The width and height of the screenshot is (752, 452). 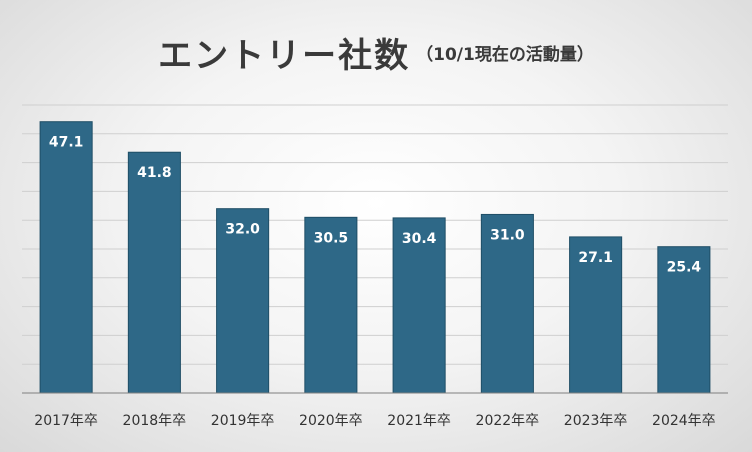 What do you see at coordinates (419, 239) in the screenshot?
I see `data-label: 30.4` at bounding box center [419, 239].